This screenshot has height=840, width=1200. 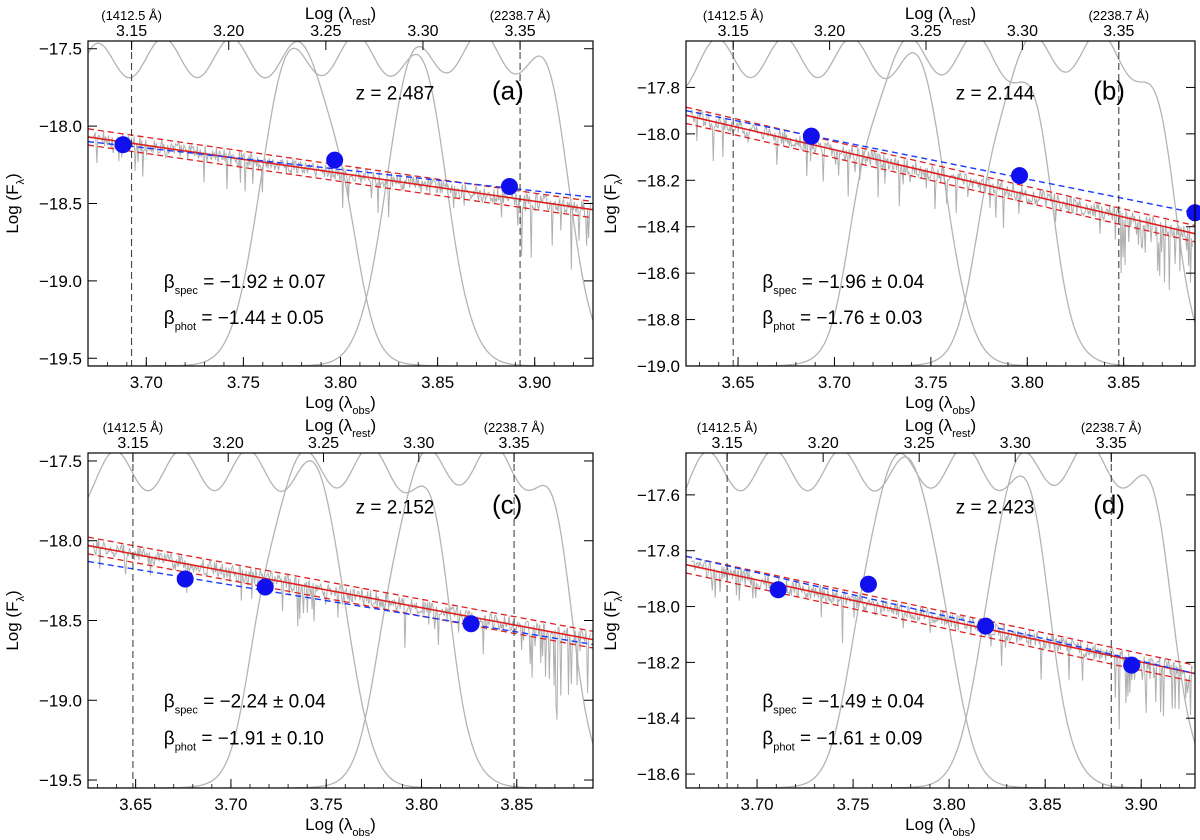 I want to click on beta-spec-label: βspec = −1.49 ± 0.04, so click(x=843, y=704).